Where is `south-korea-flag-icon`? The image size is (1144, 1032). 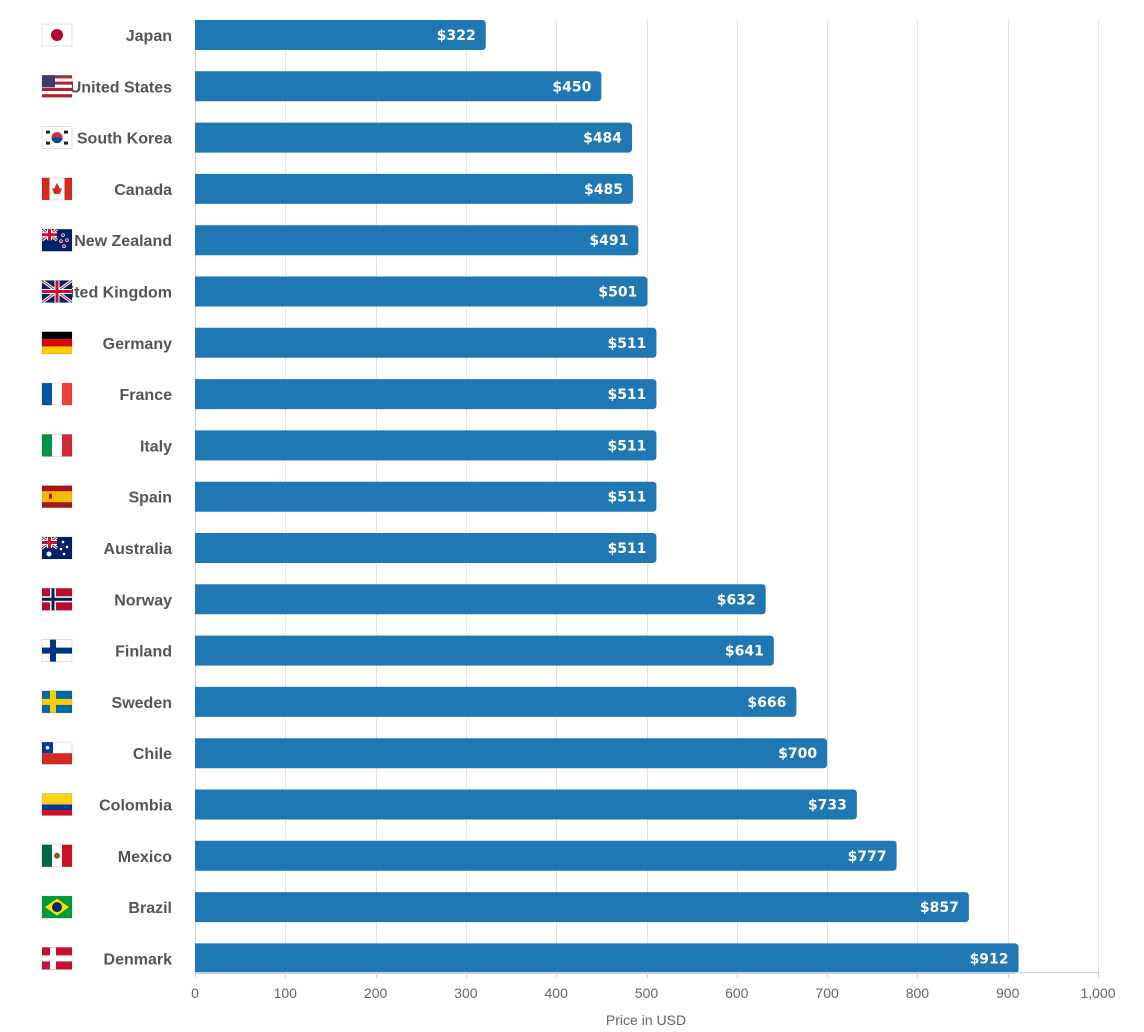 south-korea-flag-icon is located at coordinates (57, 137).